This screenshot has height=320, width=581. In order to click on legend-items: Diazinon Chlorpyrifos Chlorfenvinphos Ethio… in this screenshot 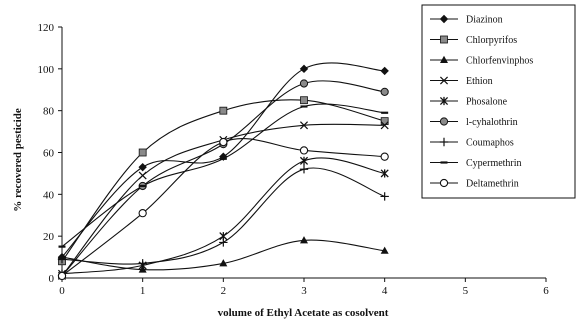, I will do `click(481, 102)`.